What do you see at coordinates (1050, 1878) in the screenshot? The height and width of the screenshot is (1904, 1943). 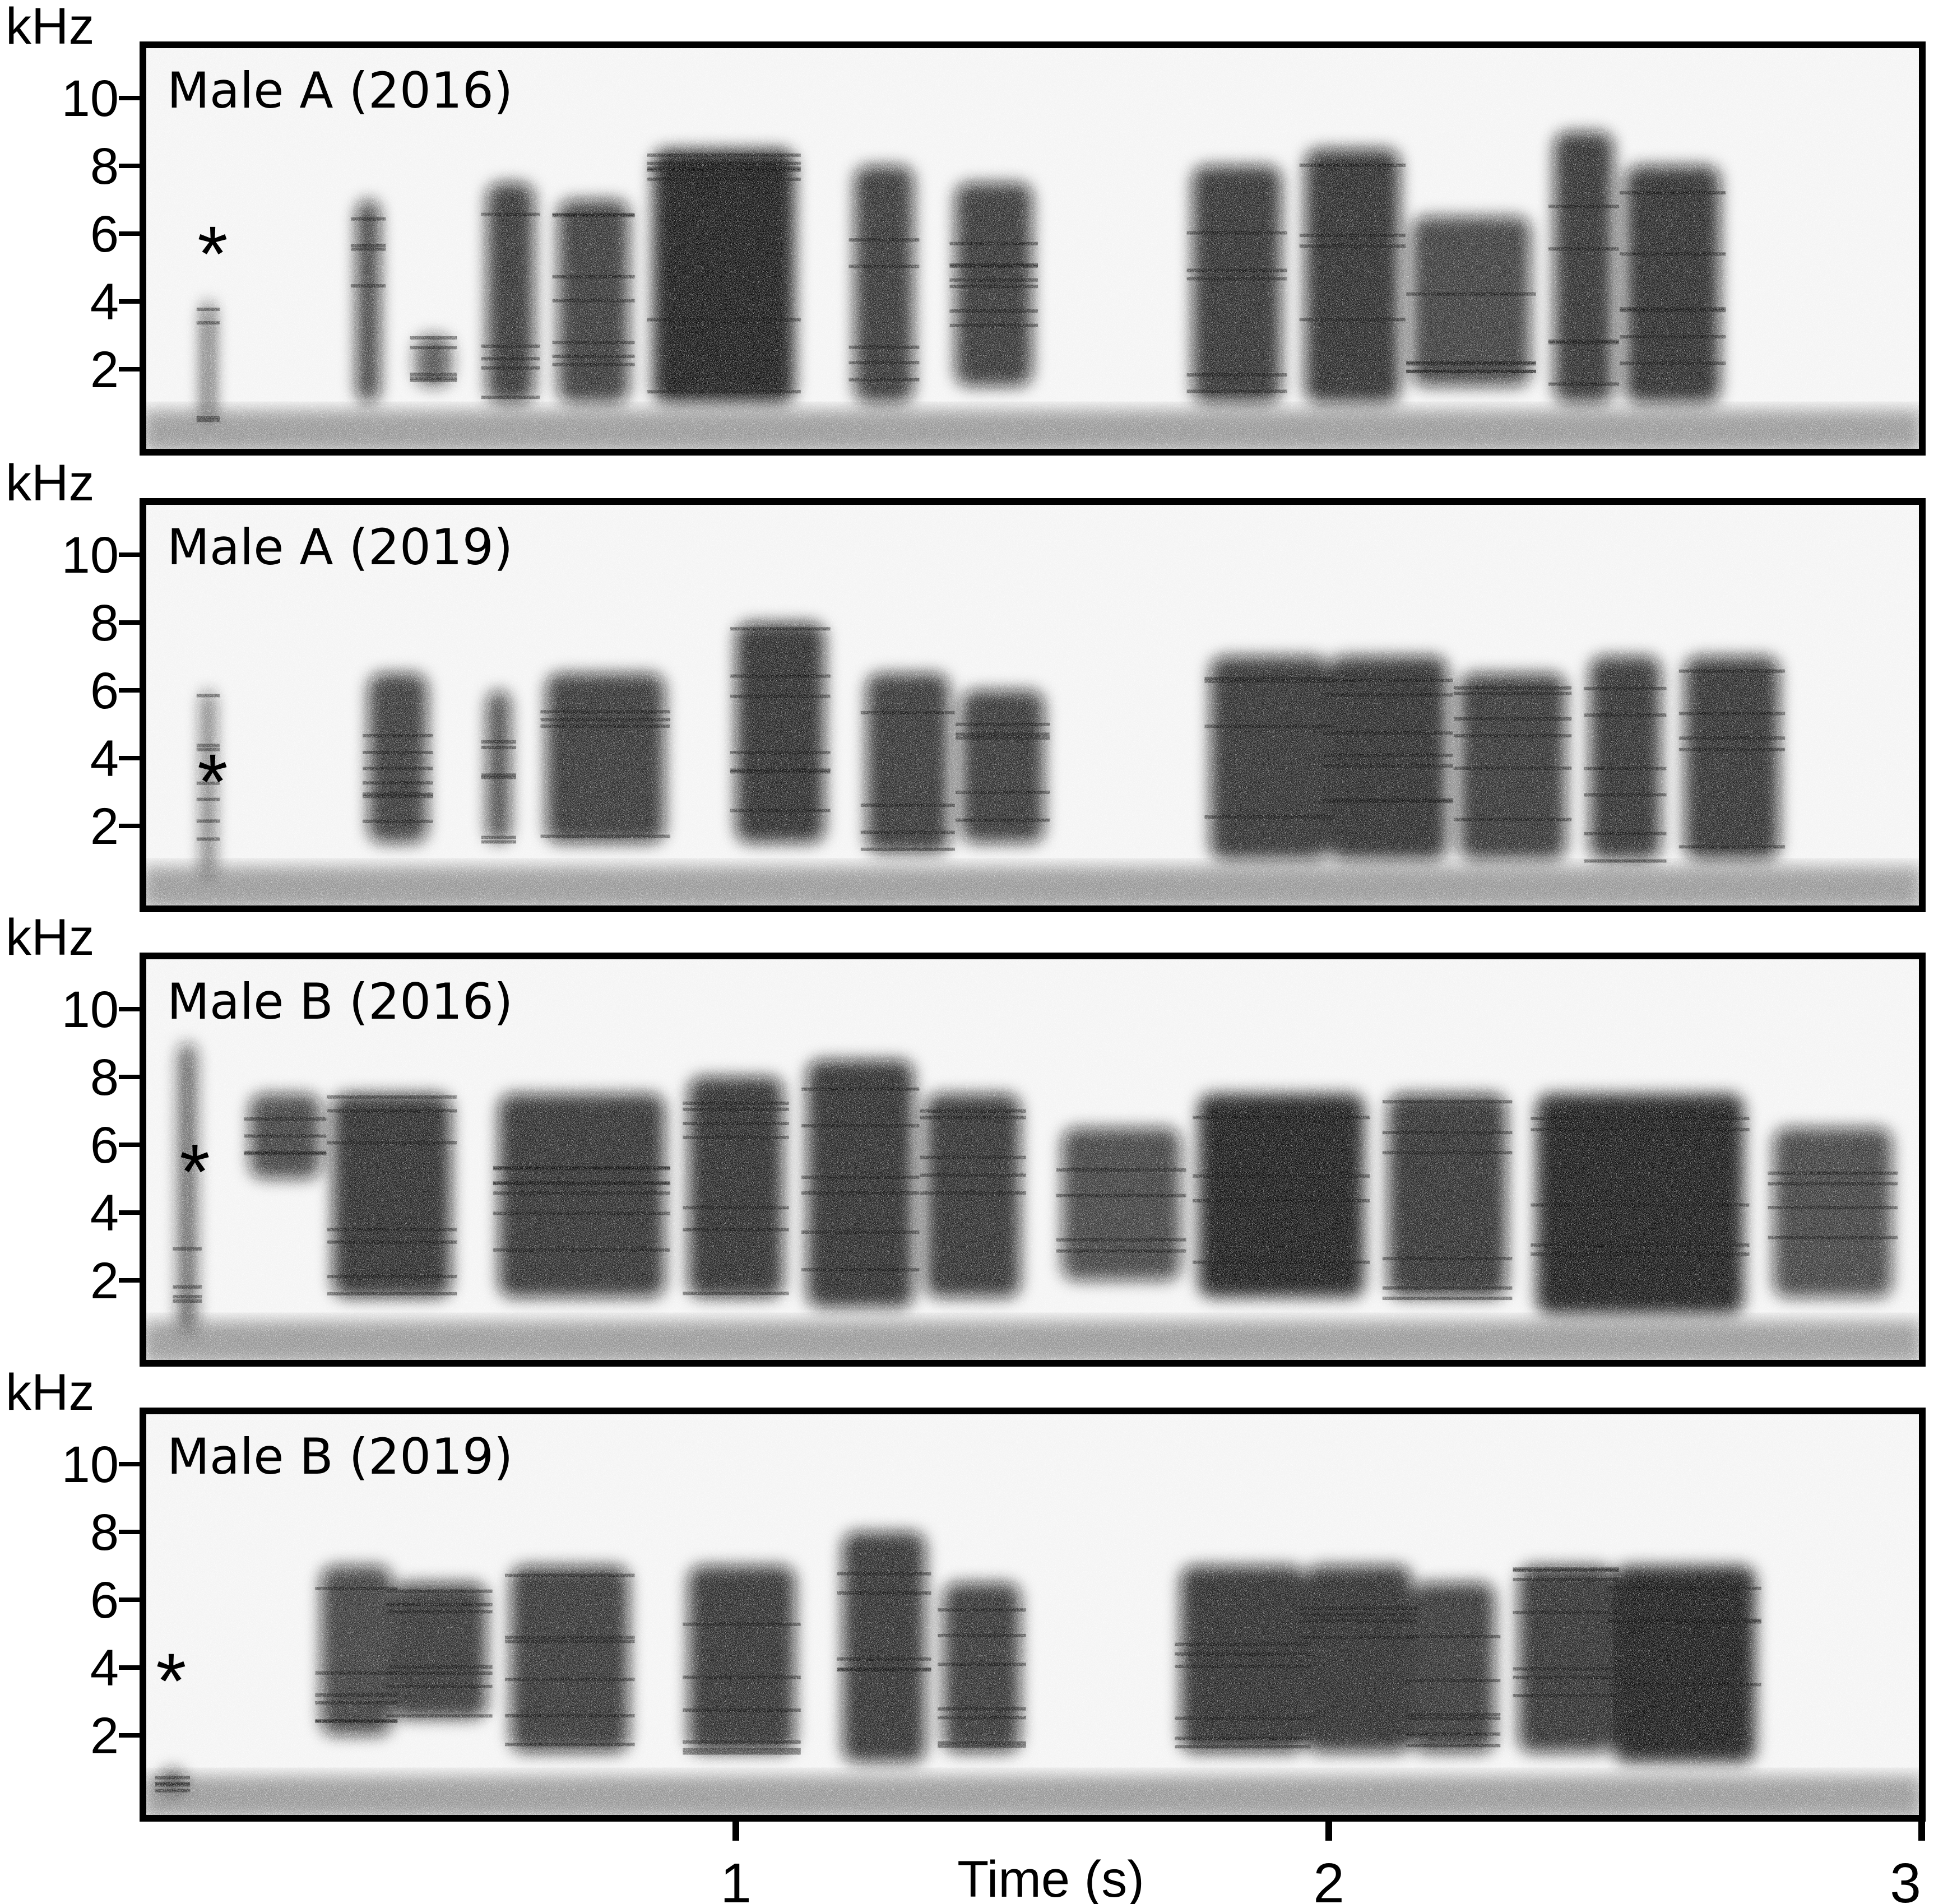 I see `x-axis-label: Time (s)` at bounding box center [1050, 1878].